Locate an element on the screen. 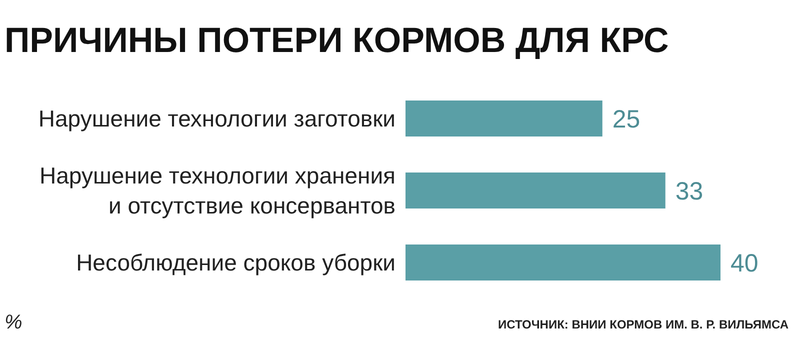 The image size is (796, 348). data-label: 25 is located at coordinates (626, 120).